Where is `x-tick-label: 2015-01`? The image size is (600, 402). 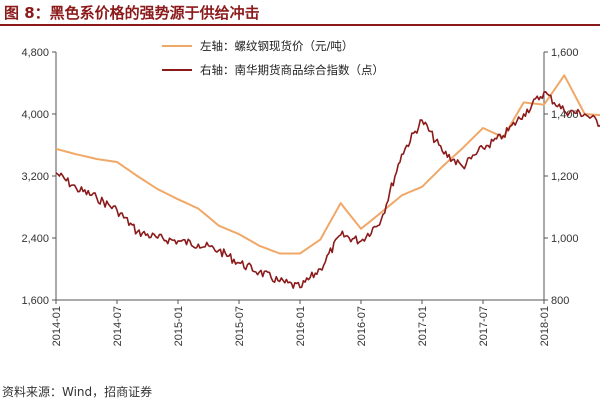 x-tick-label: 2015-01 is located at coordinates (179, 326).